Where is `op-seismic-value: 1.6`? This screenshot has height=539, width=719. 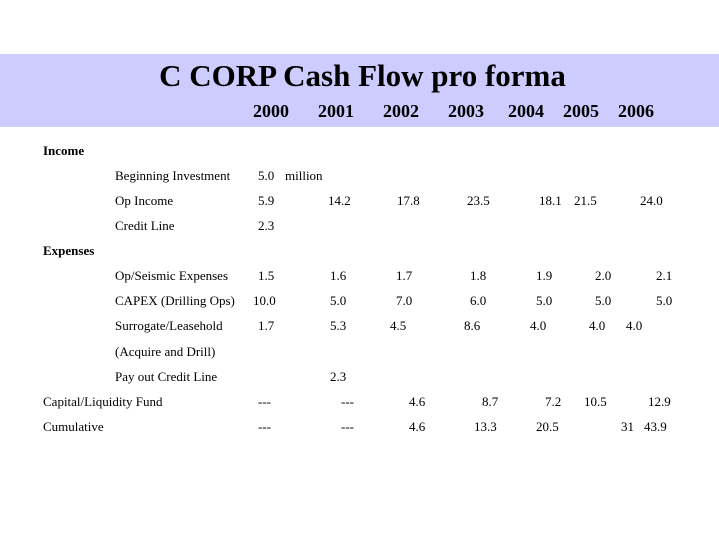 op-seismic-value: 1.6 is located at coordinates (338, 275).